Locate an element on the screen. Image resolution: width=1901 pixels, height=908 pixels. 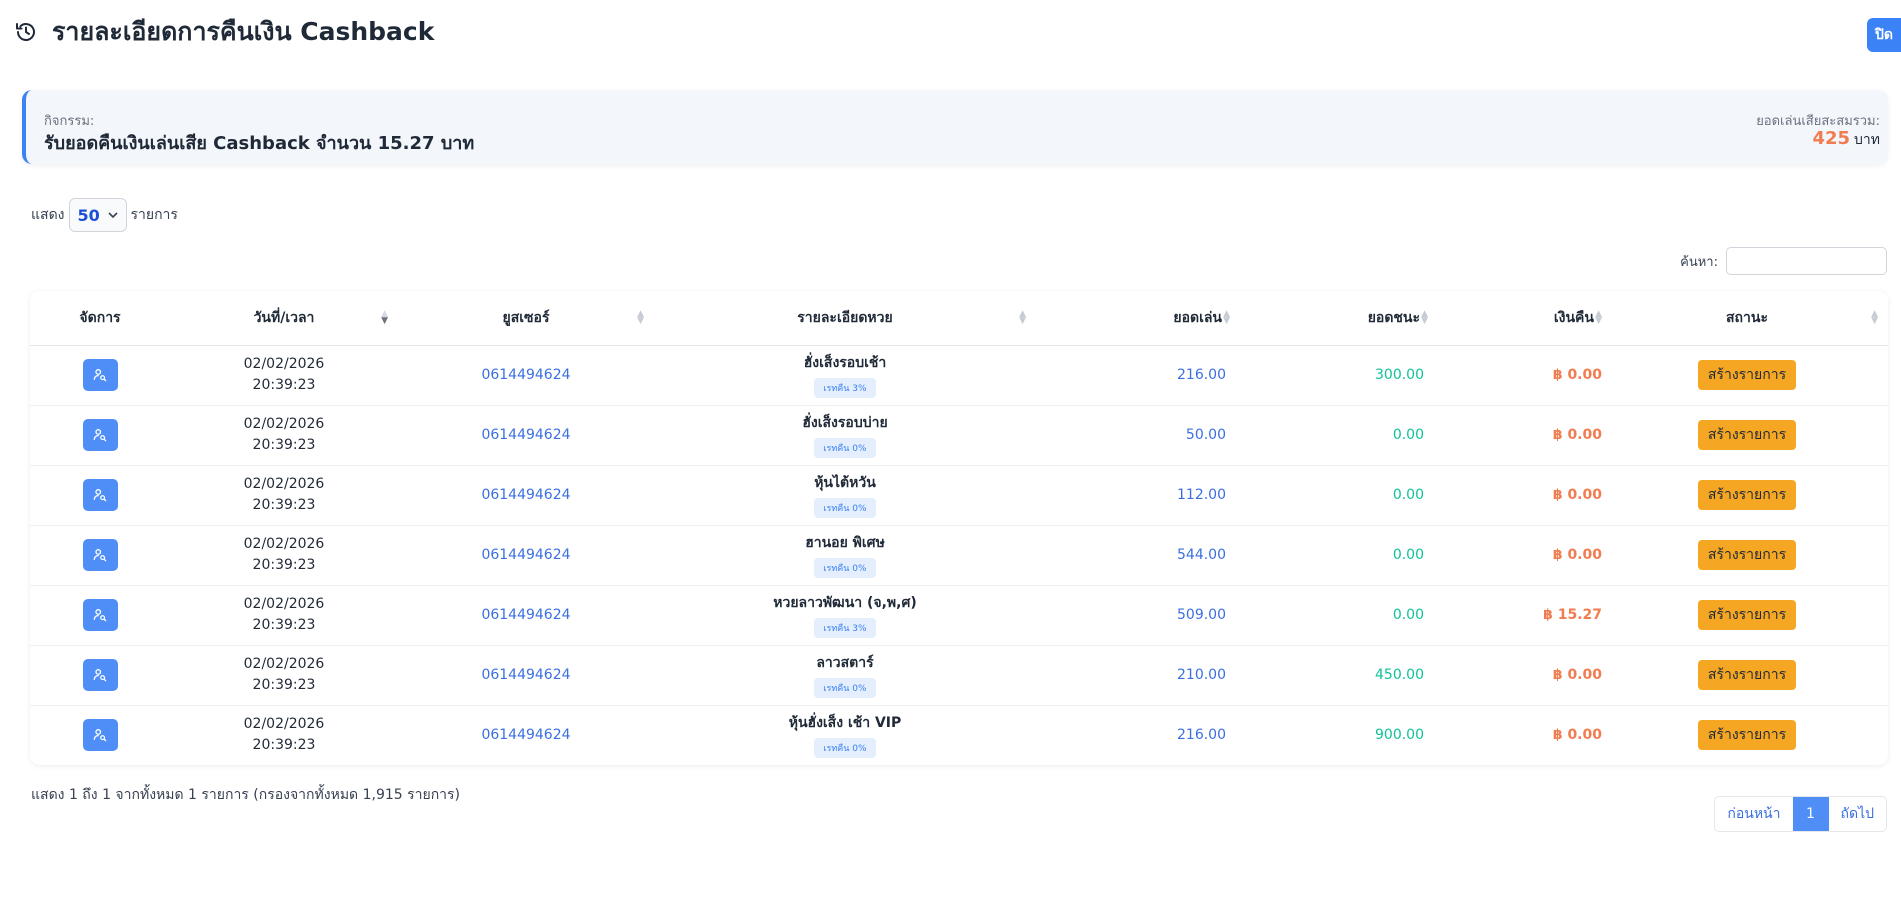
page-length-value: 50 is located at coordinates (88, 215).